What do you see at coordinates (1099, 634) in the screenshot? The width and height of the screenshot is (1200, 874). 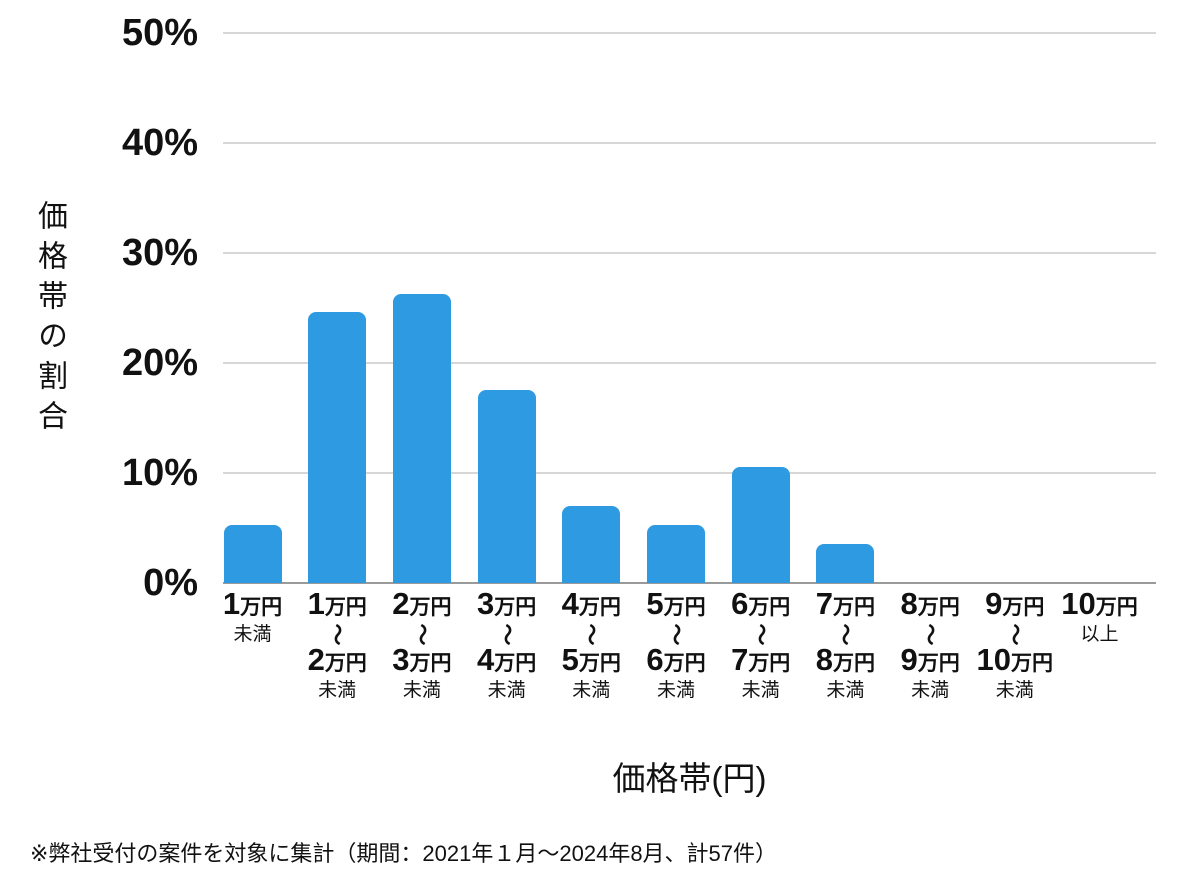 I see `category-qualifier: 以上` at bounding box center [1099, 634].